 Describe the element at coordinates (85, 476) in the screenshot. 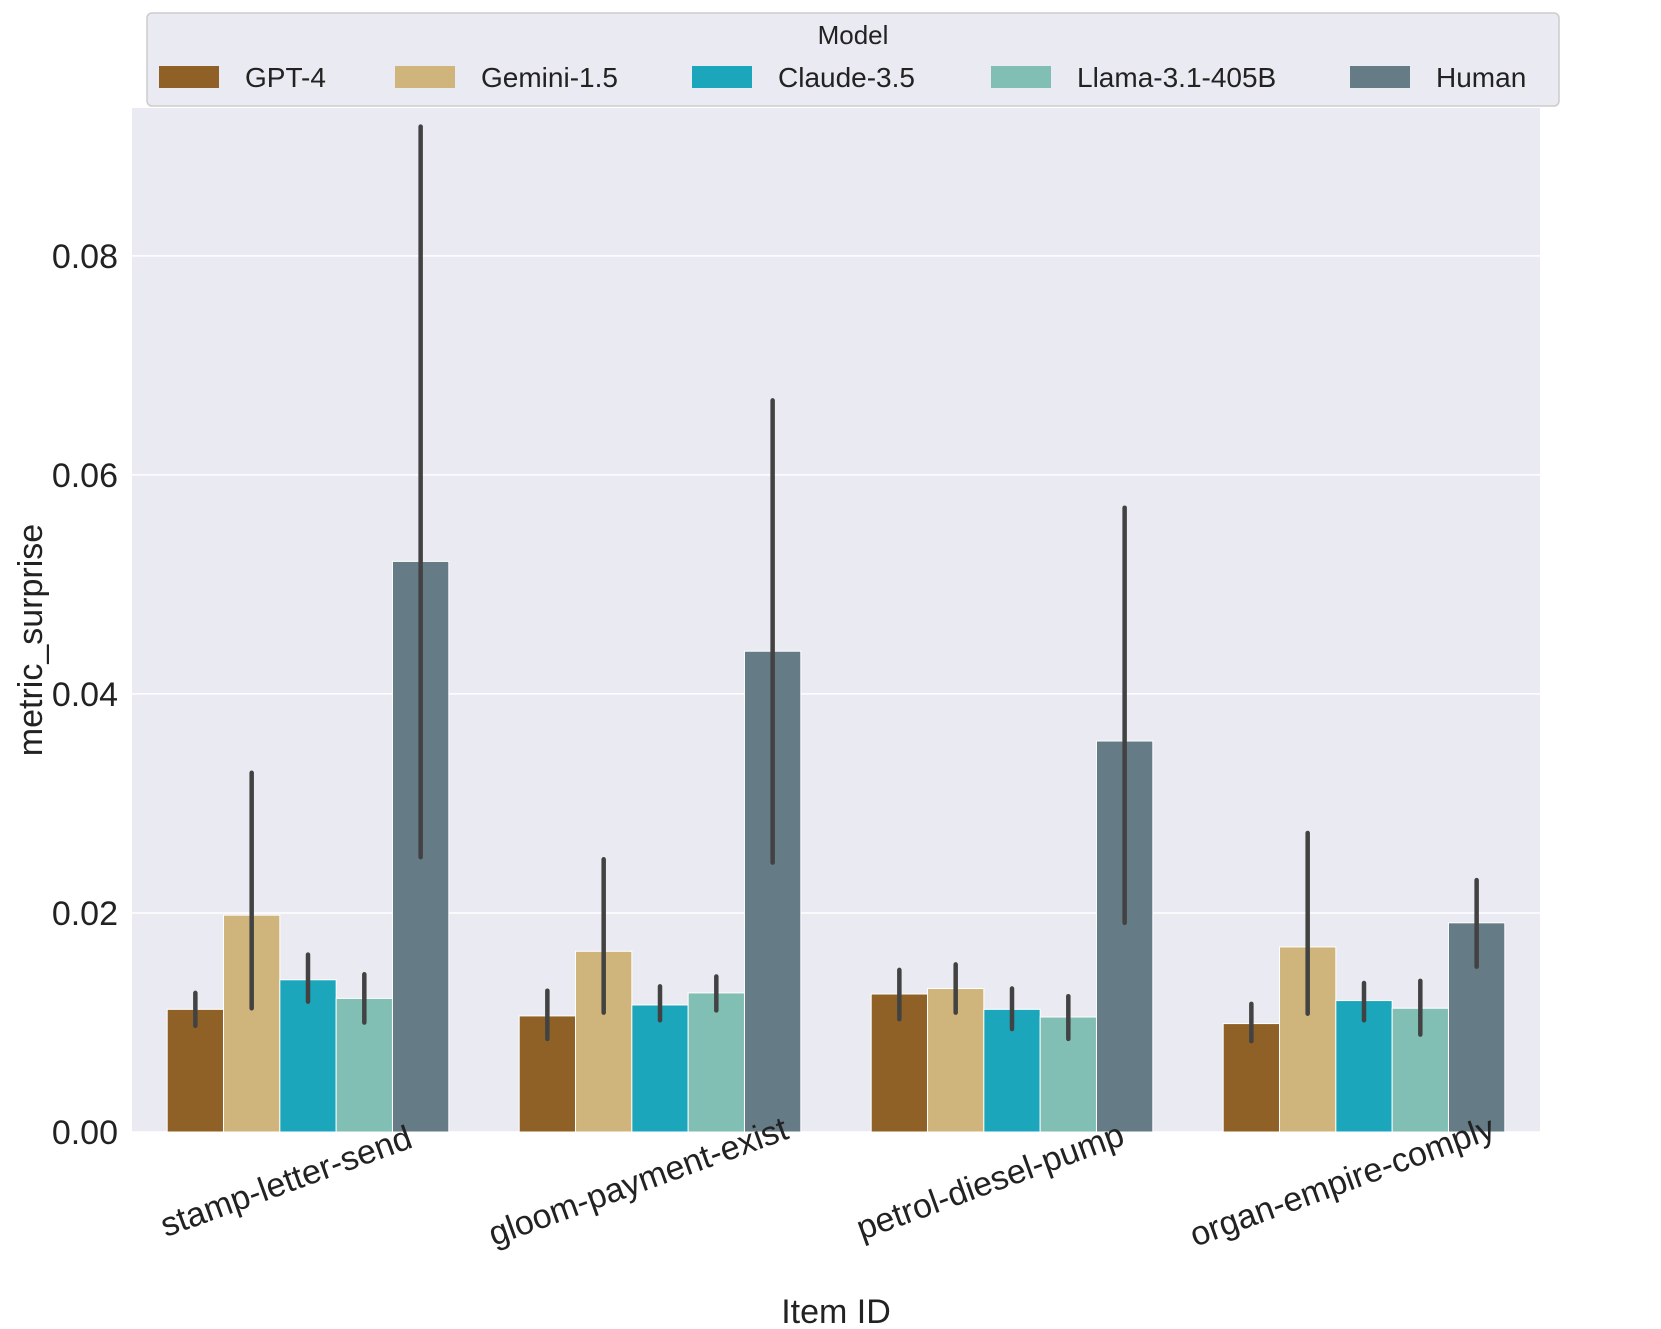

I see `y-tick-label: 0.06` at that location.